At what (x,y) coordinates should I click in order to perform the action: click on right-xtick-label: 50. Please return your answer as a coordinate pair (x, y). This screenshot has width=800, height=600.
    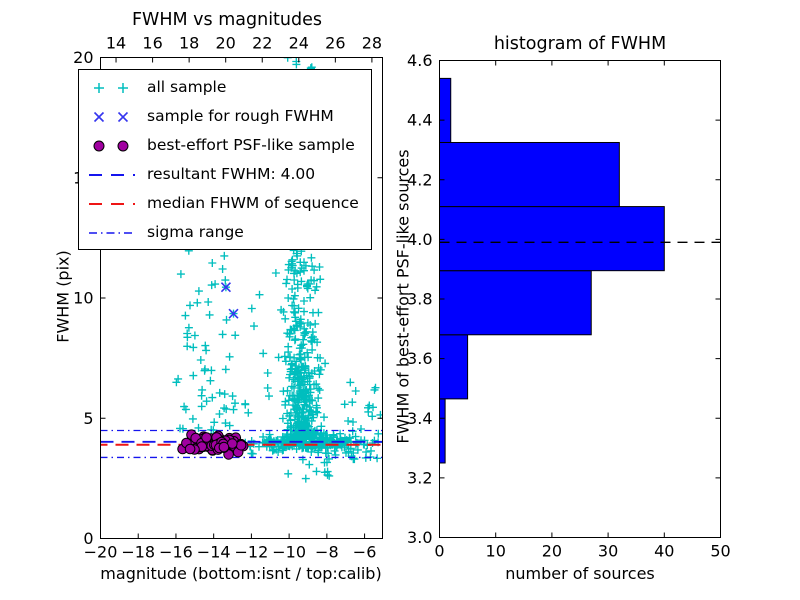
    Looking at the image, I should click on (720, 551).